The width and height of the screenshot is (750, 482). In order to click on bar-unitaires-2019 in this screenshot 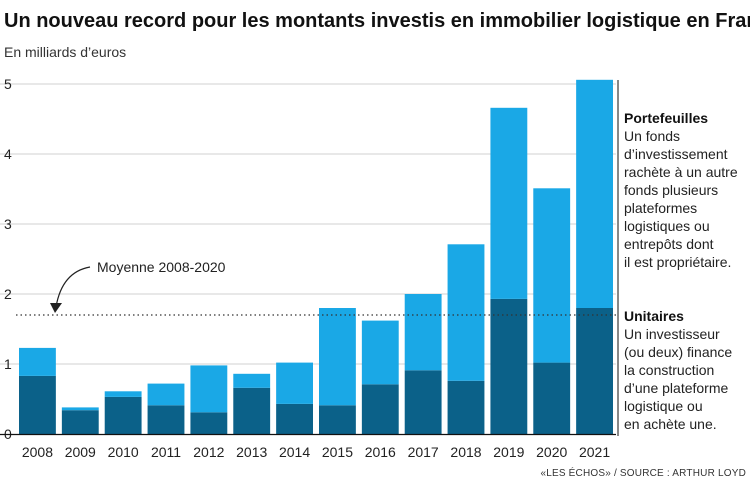, I will do `click(509, 366)`.